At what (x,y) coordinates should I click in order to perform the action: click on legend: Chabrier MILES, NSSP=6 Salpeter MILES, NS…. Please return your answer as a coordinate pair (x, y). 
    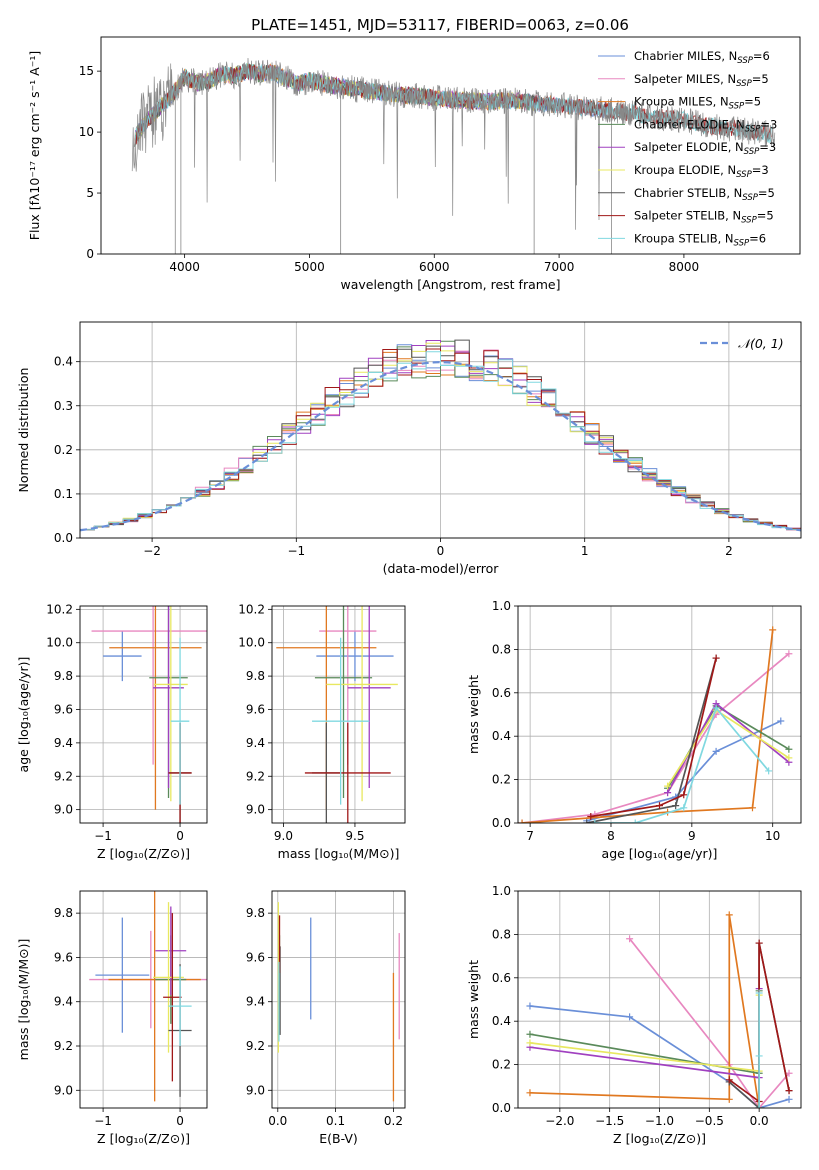
    Looking at the image, I should click on (687, 148).